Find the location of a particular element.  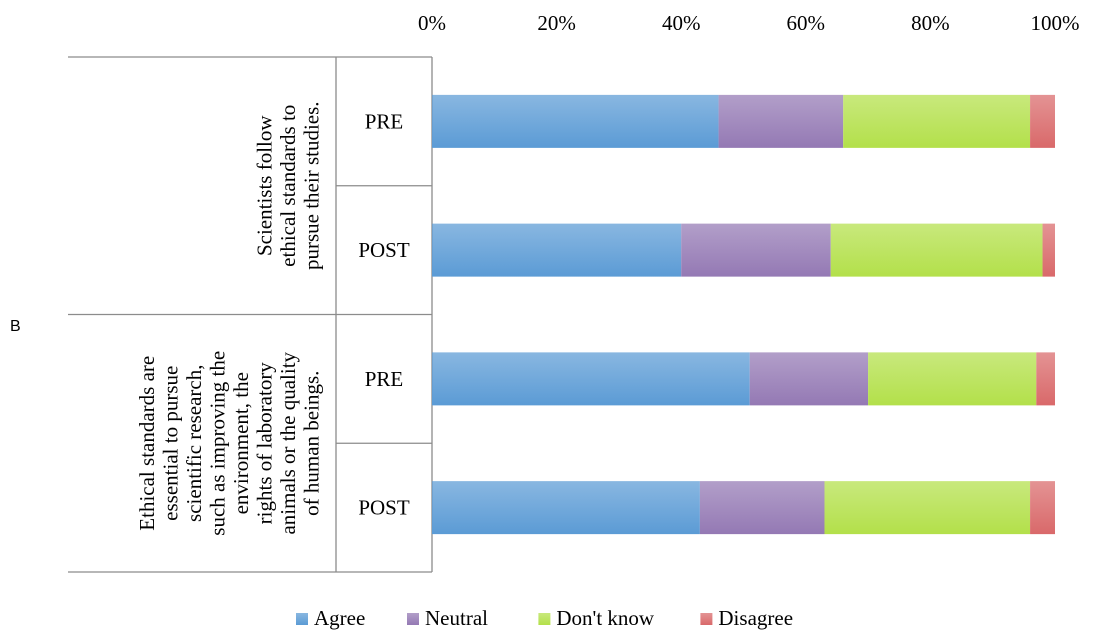

legend-label: Don't know is located at coordinates (605, 618).